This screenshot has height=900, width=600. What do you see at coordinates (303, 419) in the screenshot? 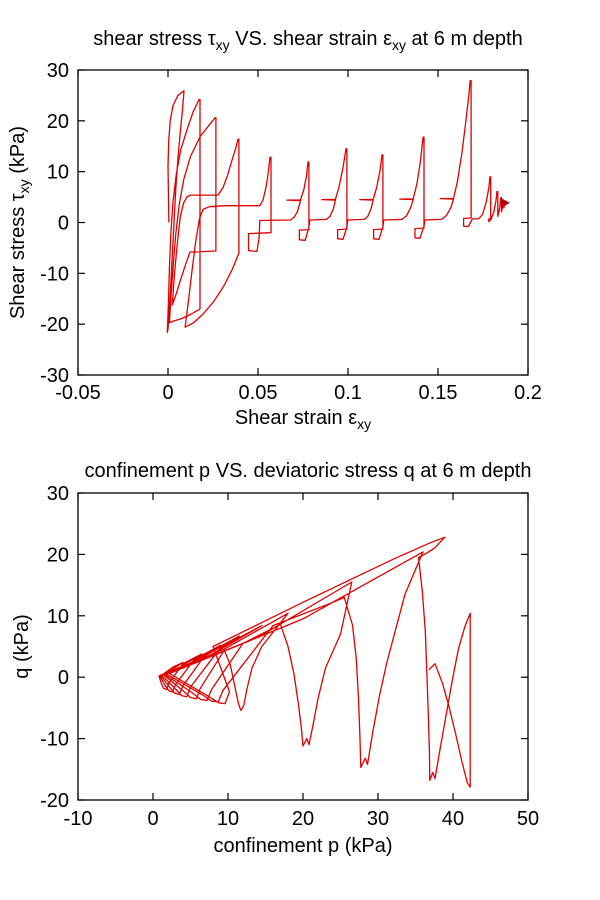
I see `x-axis-label: Shear strain εxy` at bounding box center [303, 419].